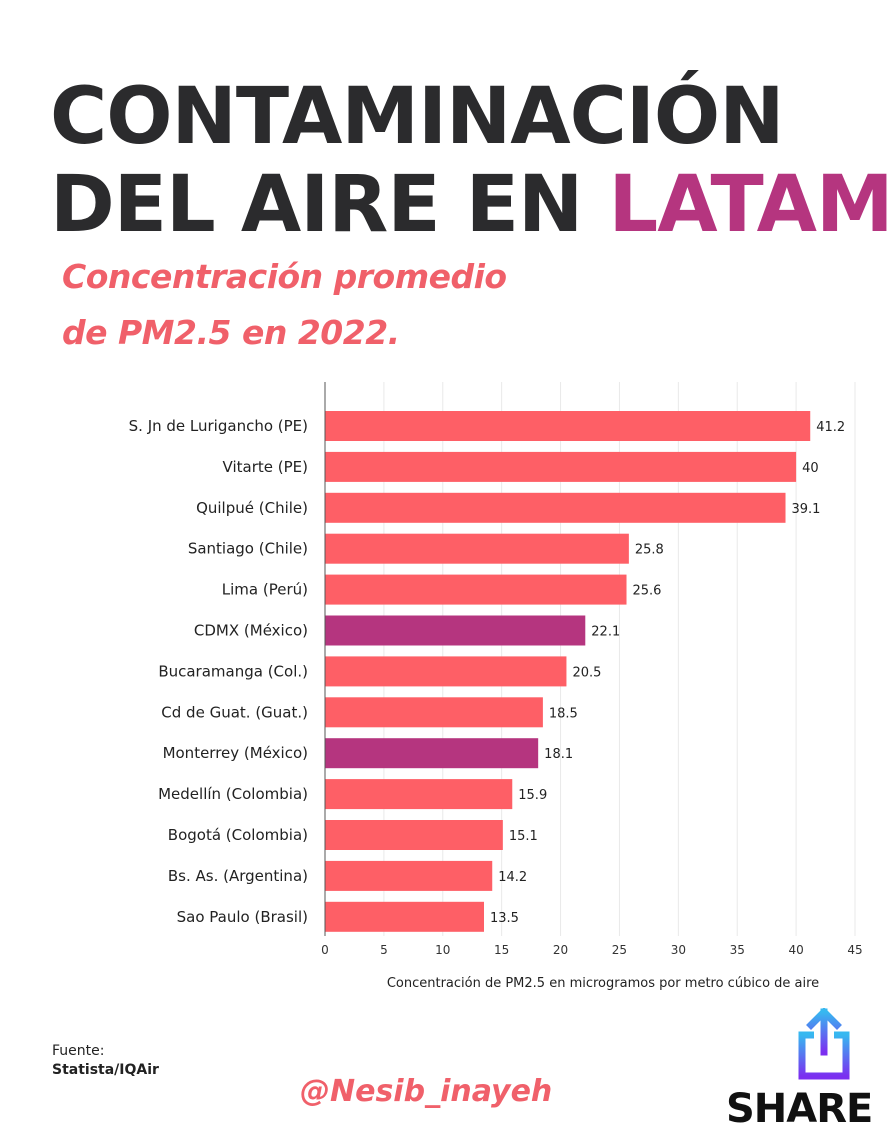 The height and width of the screenshot is (1134, 891). What do you see at coordinates (252, 508) in the screenshot?
I see `category-label: Quilpué (Chile)` at bounding box center [252, 508].